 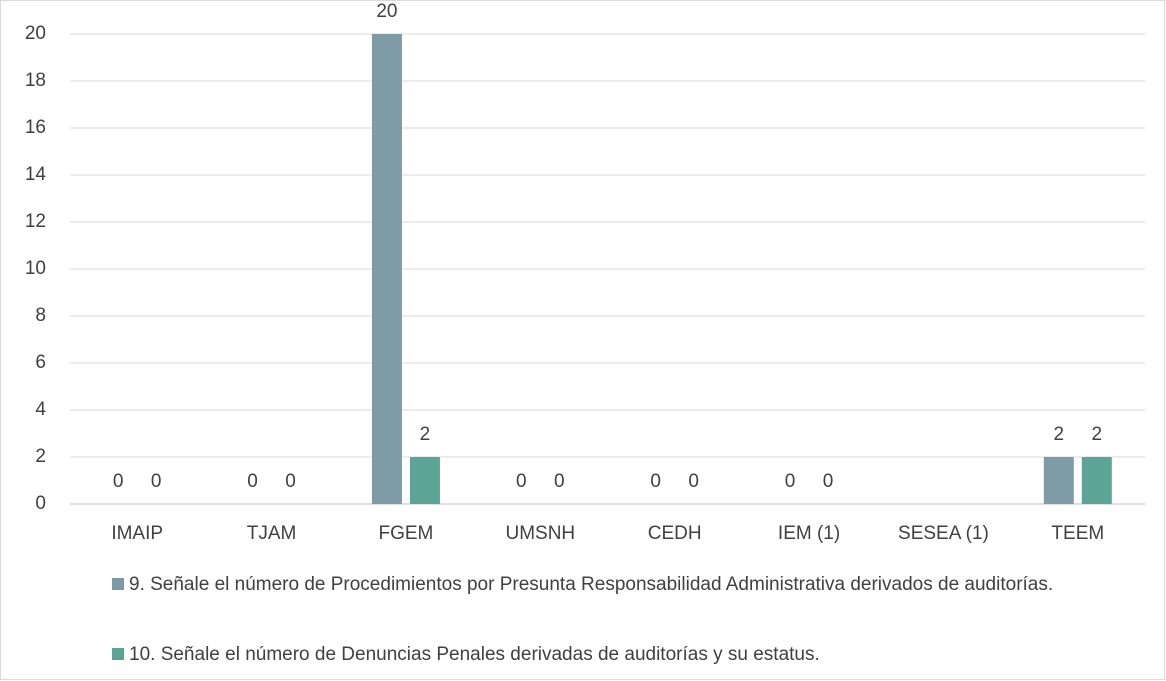 I want to click on y-tick-label: 12, so click(x=35, y=221).